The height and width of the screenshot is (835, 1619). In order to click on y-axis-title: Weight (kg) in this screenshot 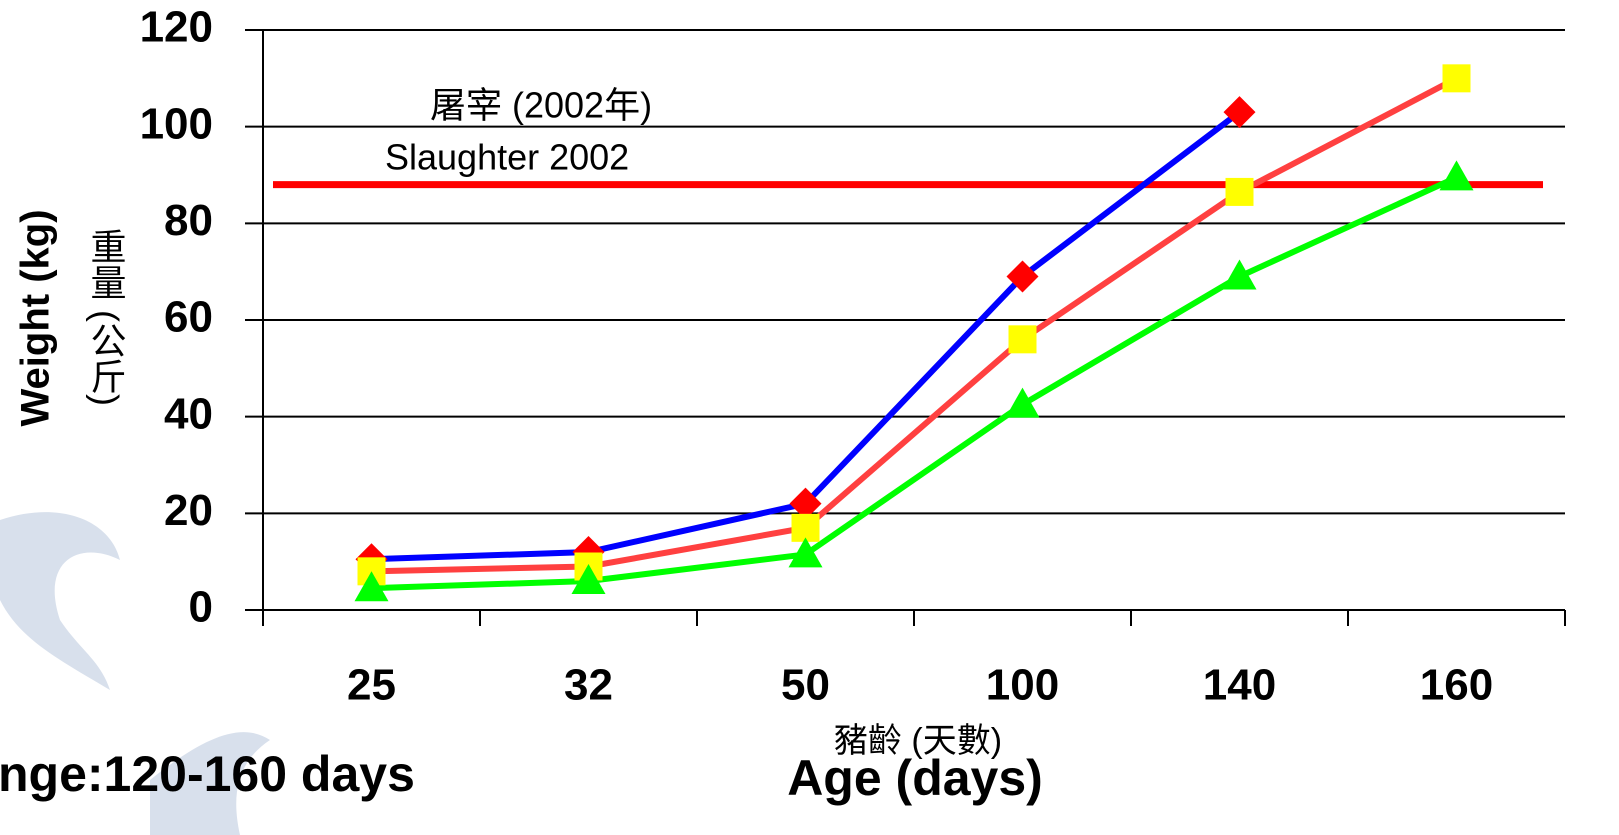, I will do `click(36, 317)`.